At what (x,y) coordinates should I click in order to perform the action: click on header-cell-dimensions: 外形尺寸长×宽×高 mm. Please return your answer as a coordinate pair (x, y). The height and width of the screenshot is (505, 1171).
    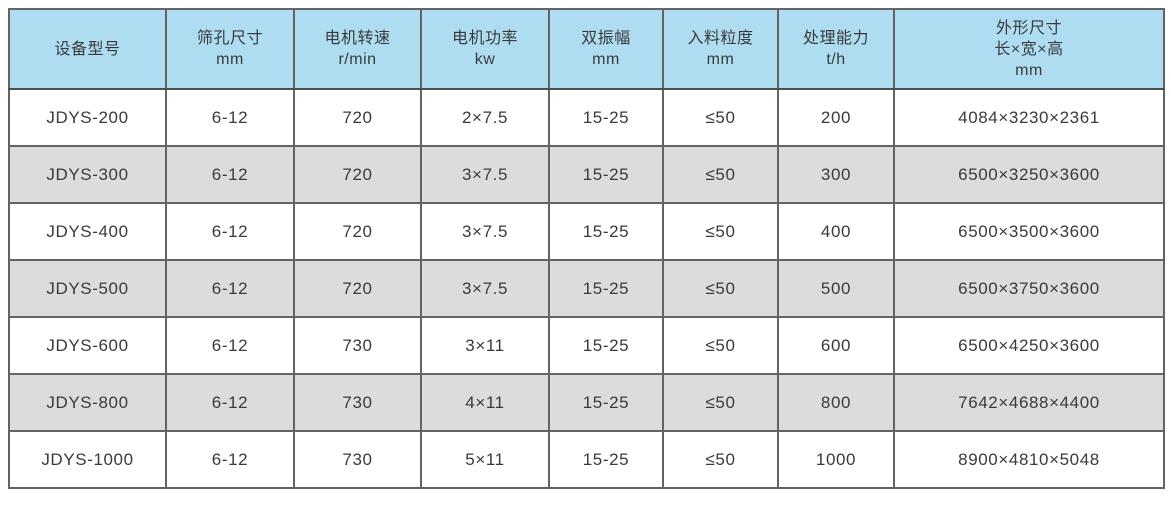
    Looking at the image, I should click on (1029, 49).